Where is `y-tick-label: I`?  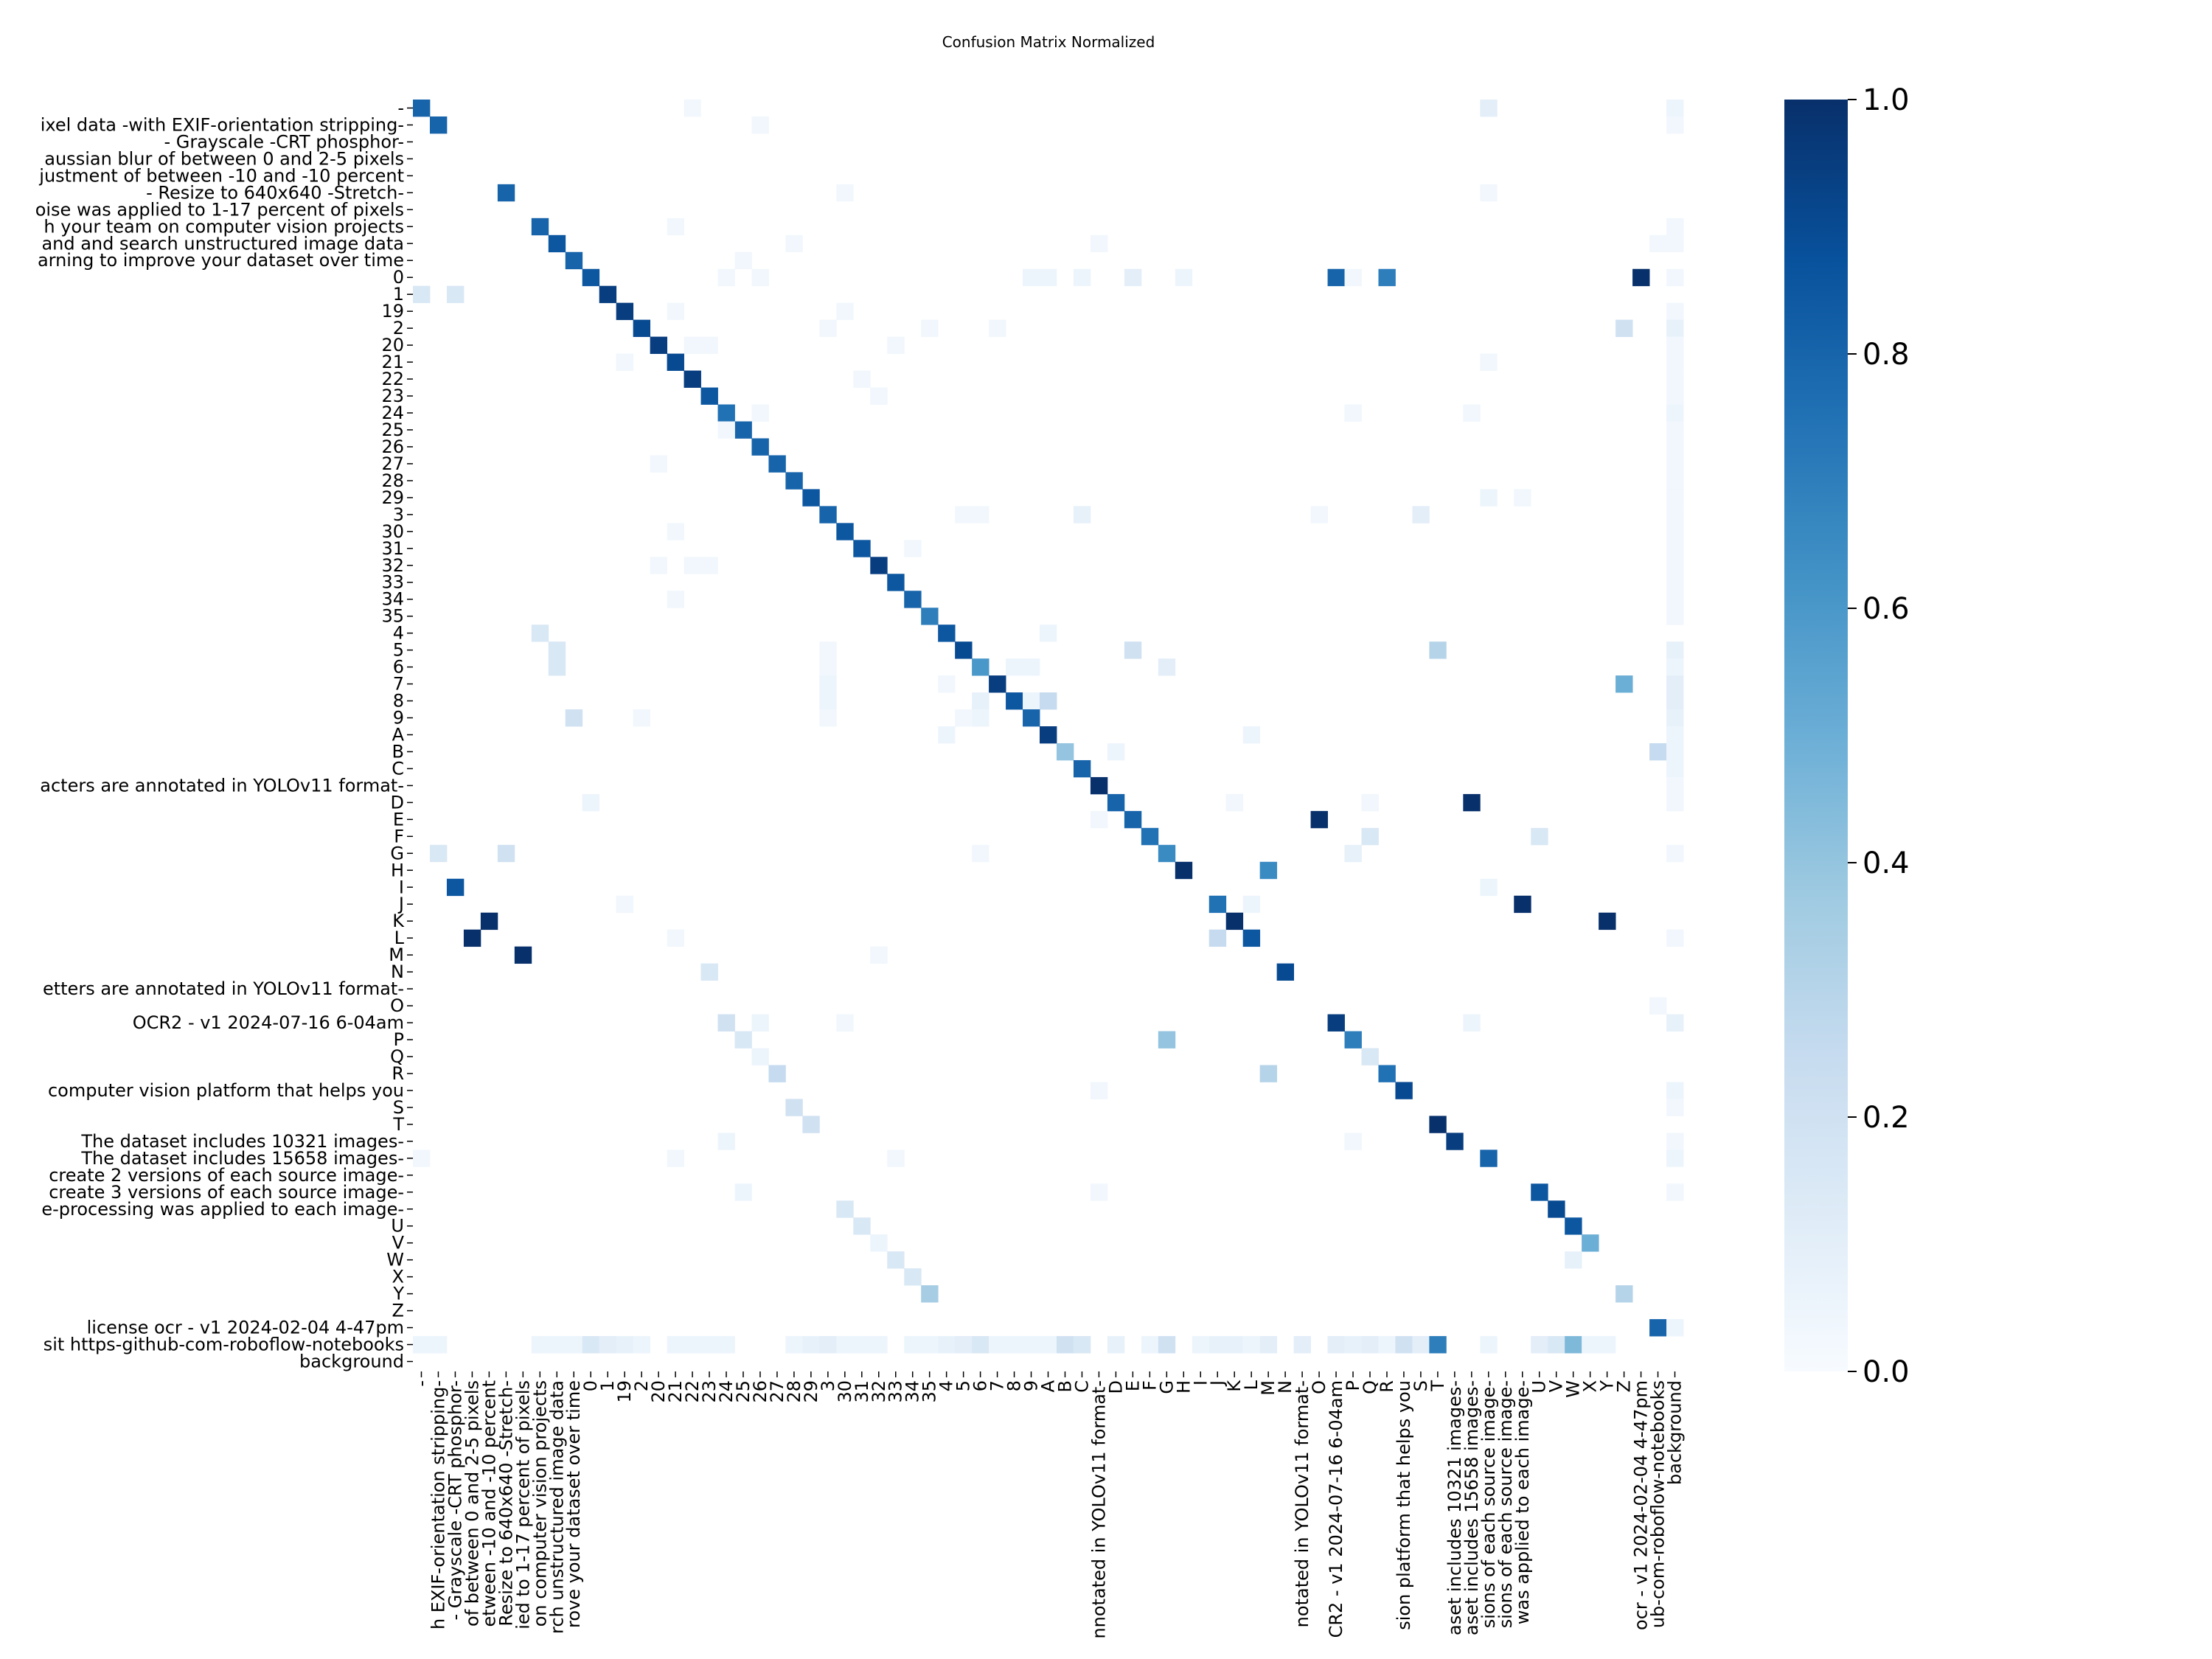
y-tick-label: I is located at coordinates (401, 887).